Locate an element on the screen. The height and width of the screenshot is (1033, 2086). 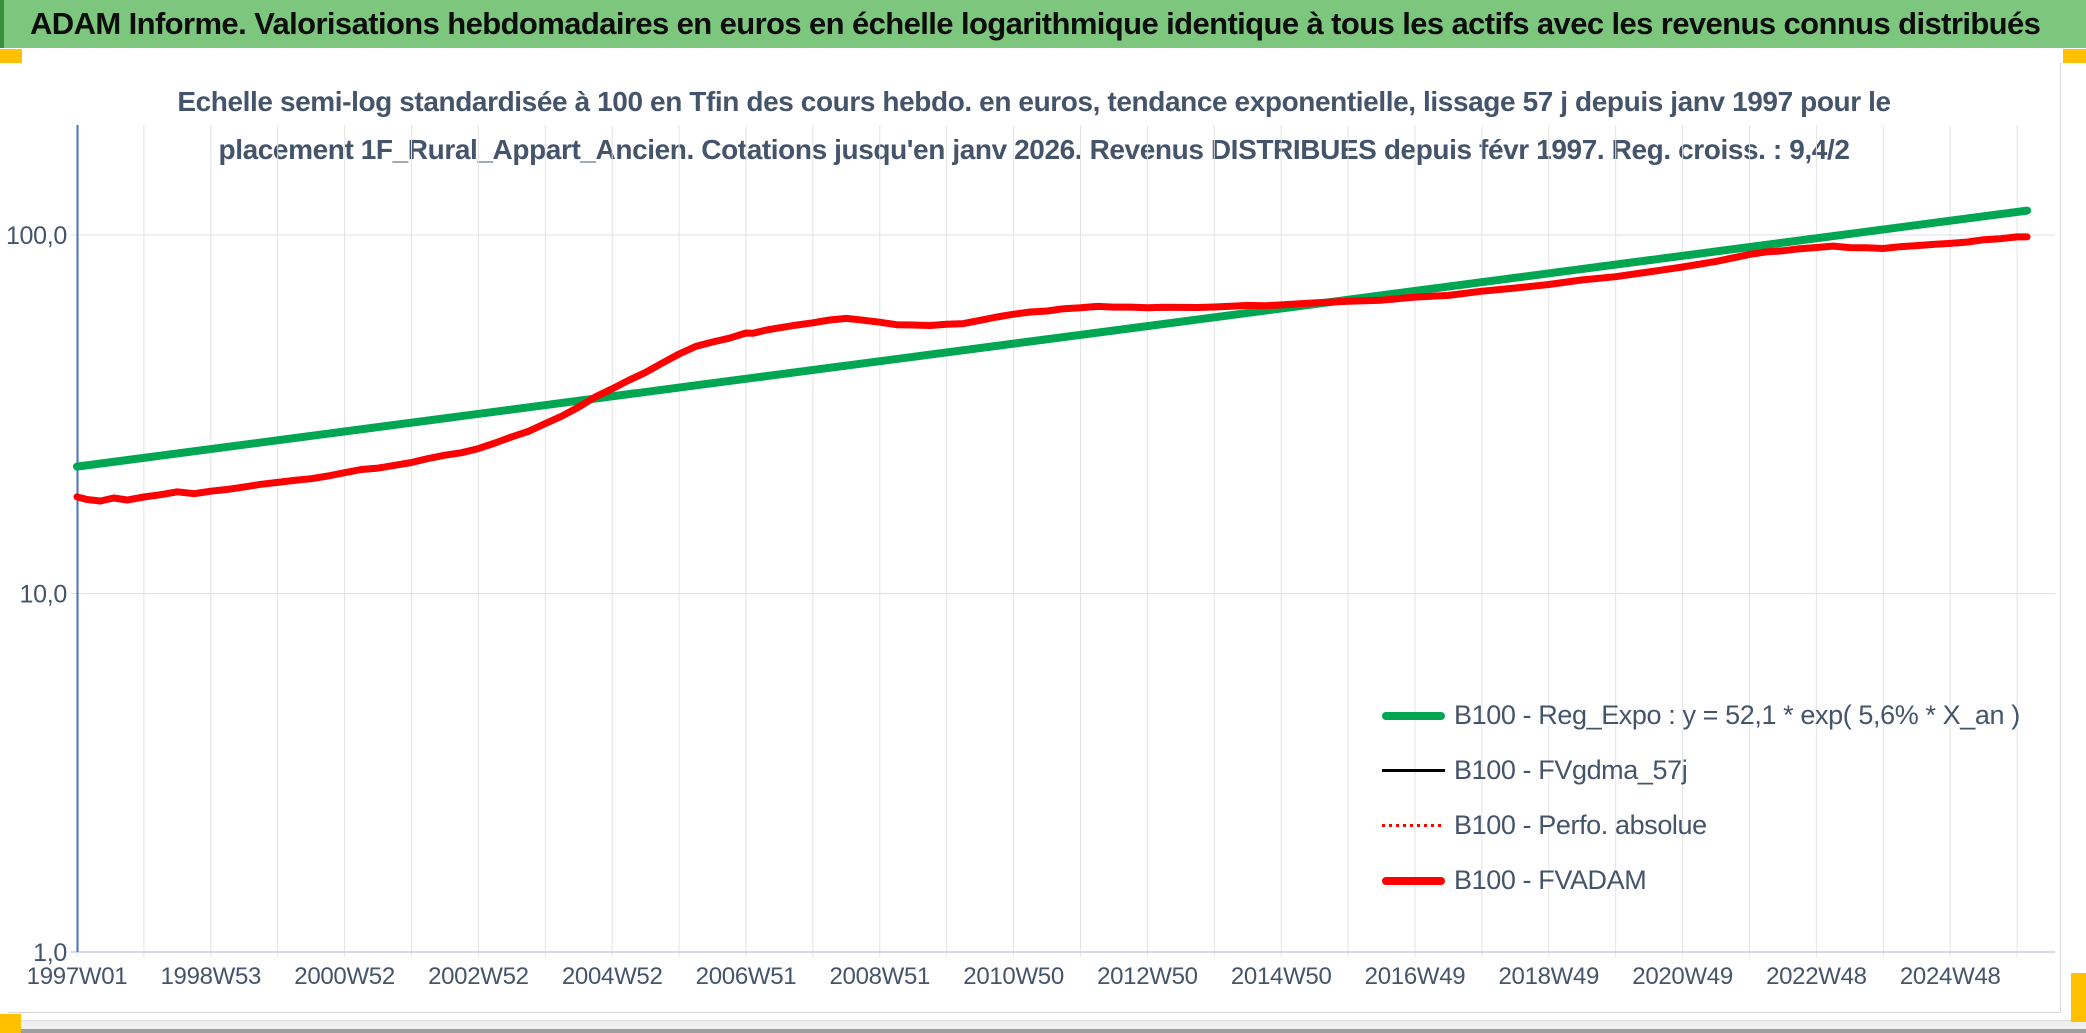
x-tick-label: 1998W53 is located at coordinates (210, 976).